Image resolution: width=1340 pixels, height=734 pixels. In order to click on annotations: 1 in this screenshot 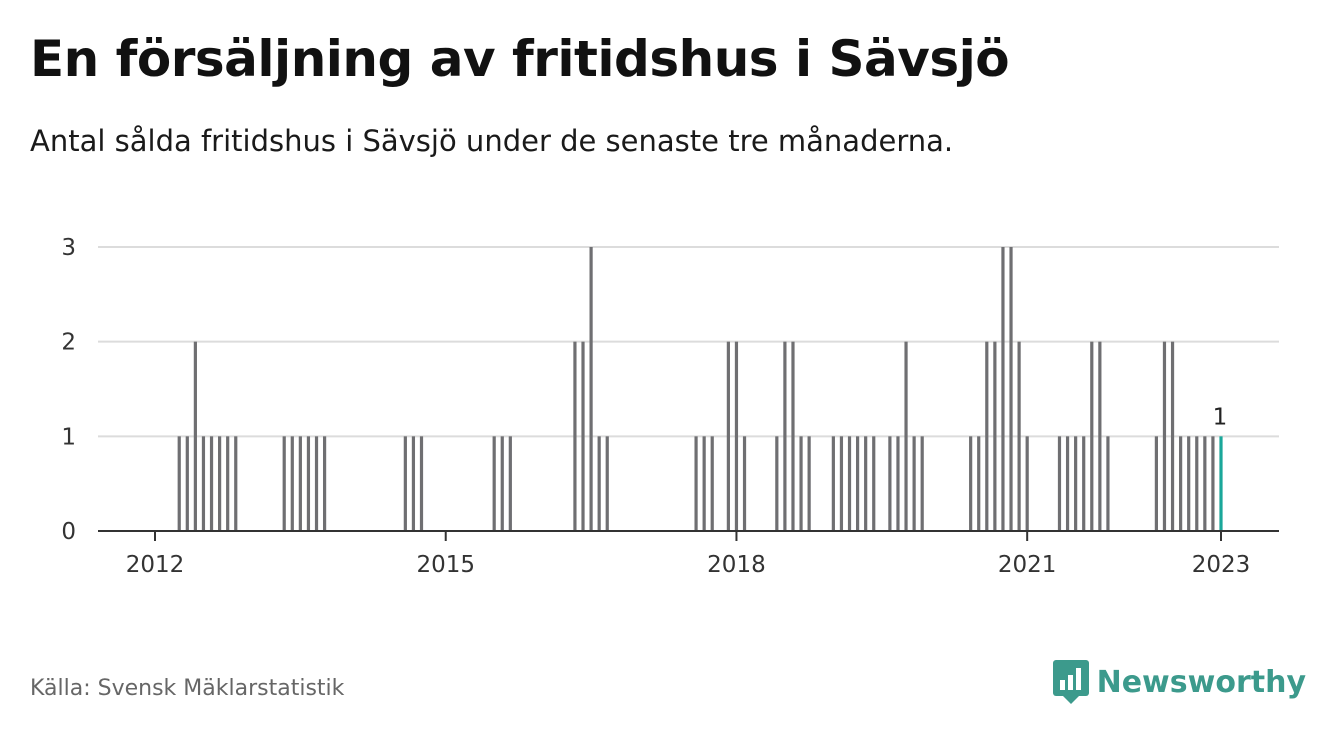, I will do `click(1220, 417)`.